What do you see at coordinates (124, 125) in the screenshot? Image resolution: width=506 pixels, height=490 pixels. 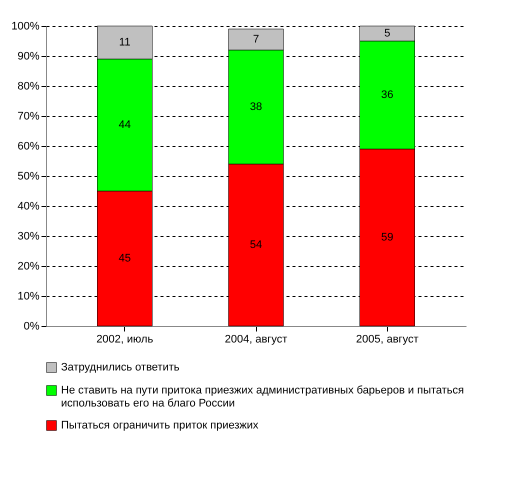 I see `data-label: 44` at bounding box center [124, 125].